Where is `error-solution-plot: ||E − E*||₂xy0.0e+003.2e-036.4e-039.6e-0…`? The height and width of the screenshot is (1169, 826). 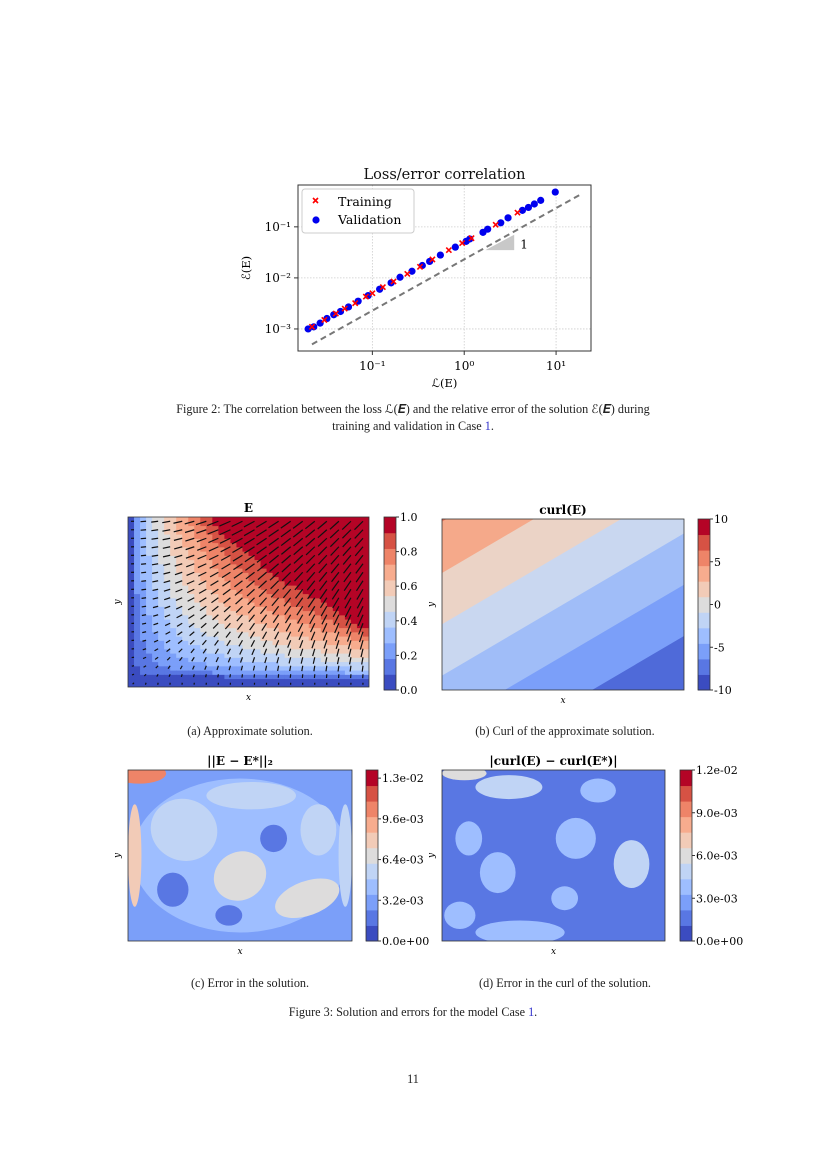 error-solution-plot: ||E − E*||₂xy0.0e+003.2e-036.4e-039.6e-0… is located at coordinates (271, 855).